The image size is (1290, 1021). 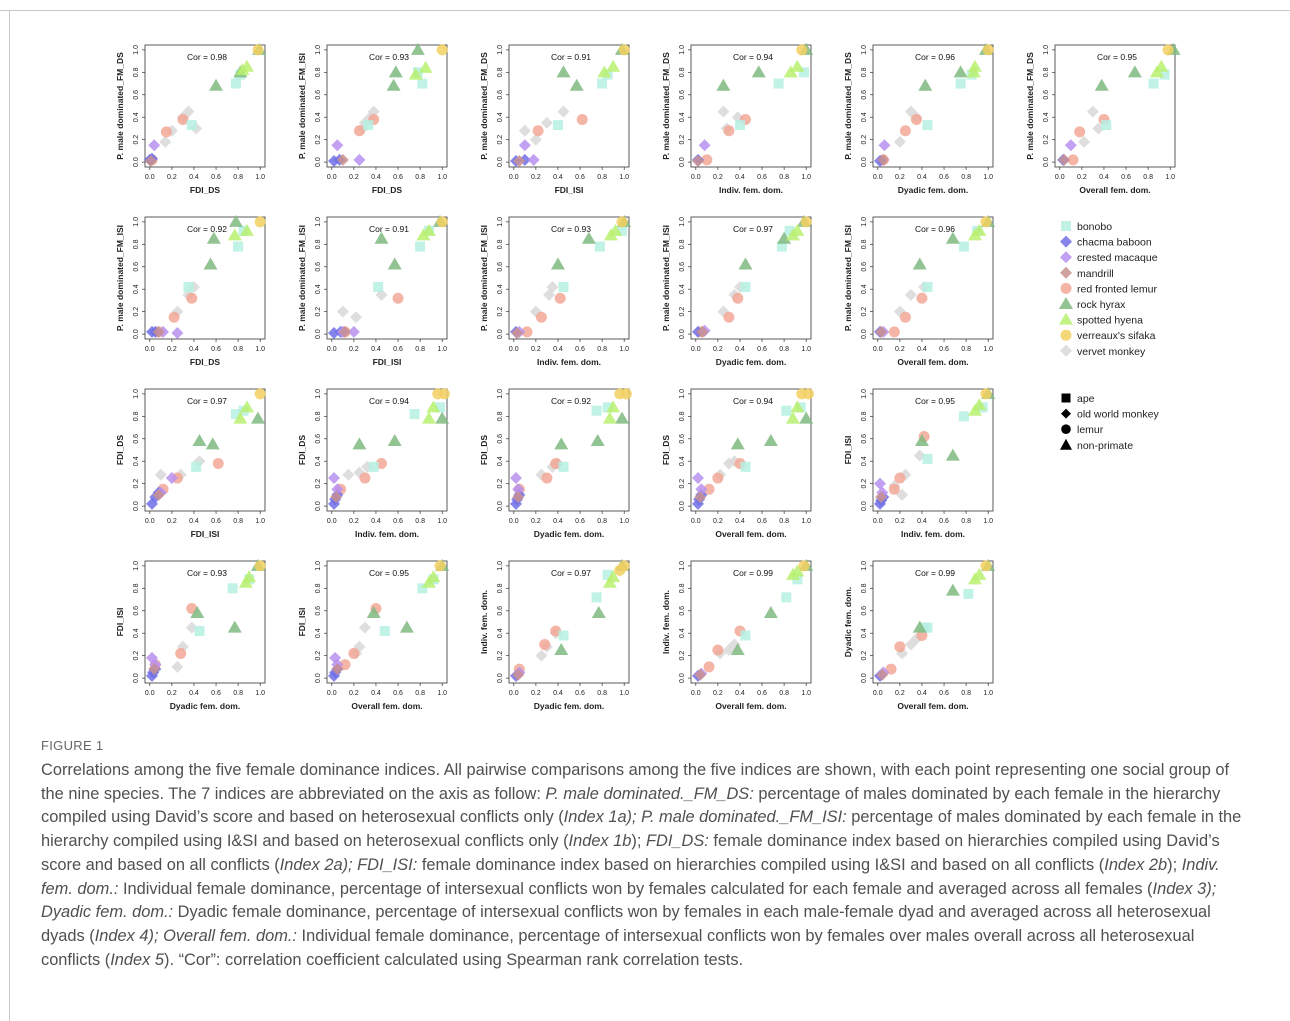 What do you see at coordinates (195, 935) in the screenshot?
I see `caption-italic-run: Index 4); Overall fem. dom.:` at bounding box center [195, 935].